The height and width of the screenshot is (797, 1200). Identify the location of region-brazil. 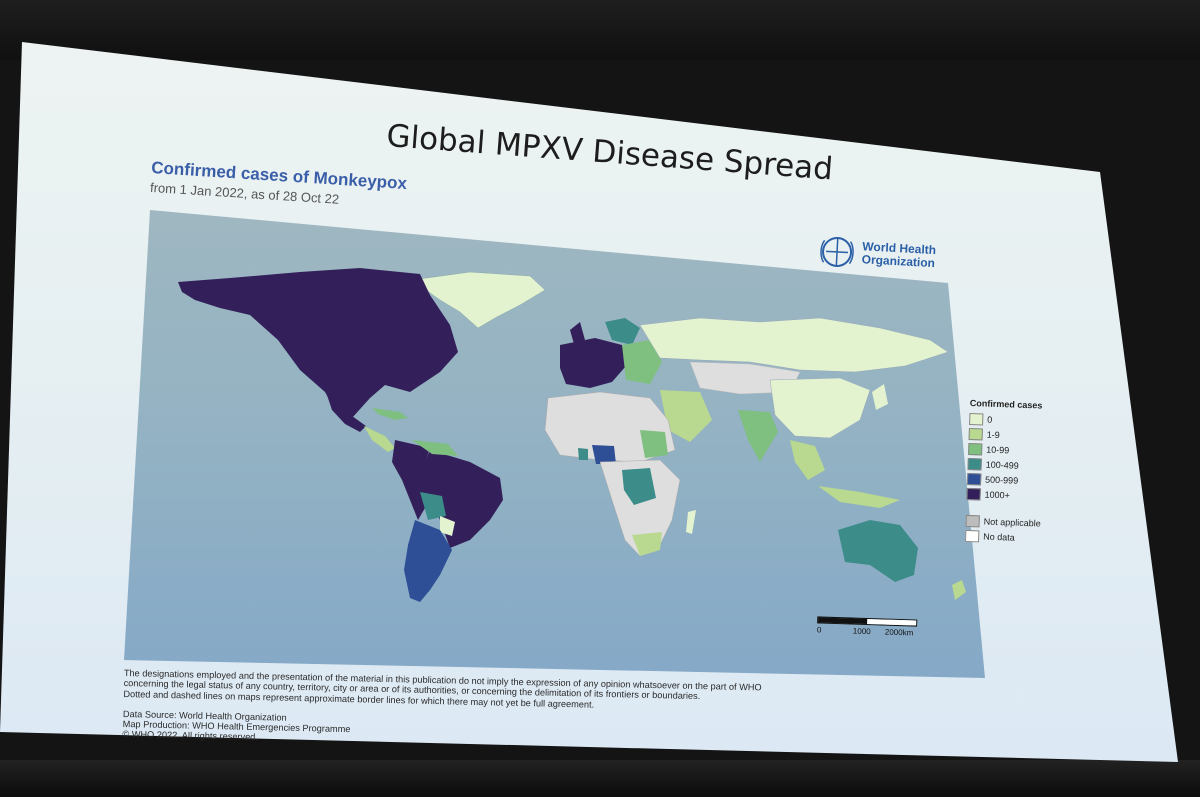
(460, 499).